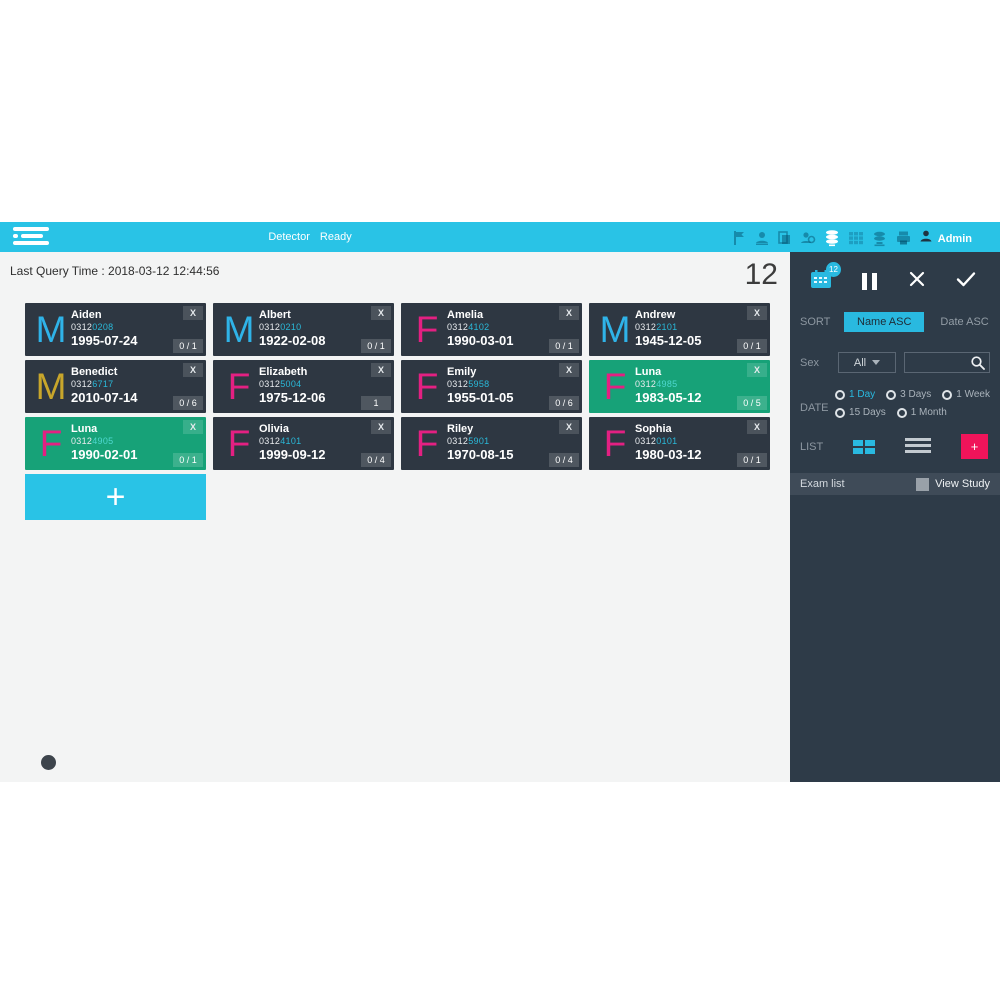 This screenshot has width=1000, height=1000. I want to click on add-patient-button: +, so click(115, 497).